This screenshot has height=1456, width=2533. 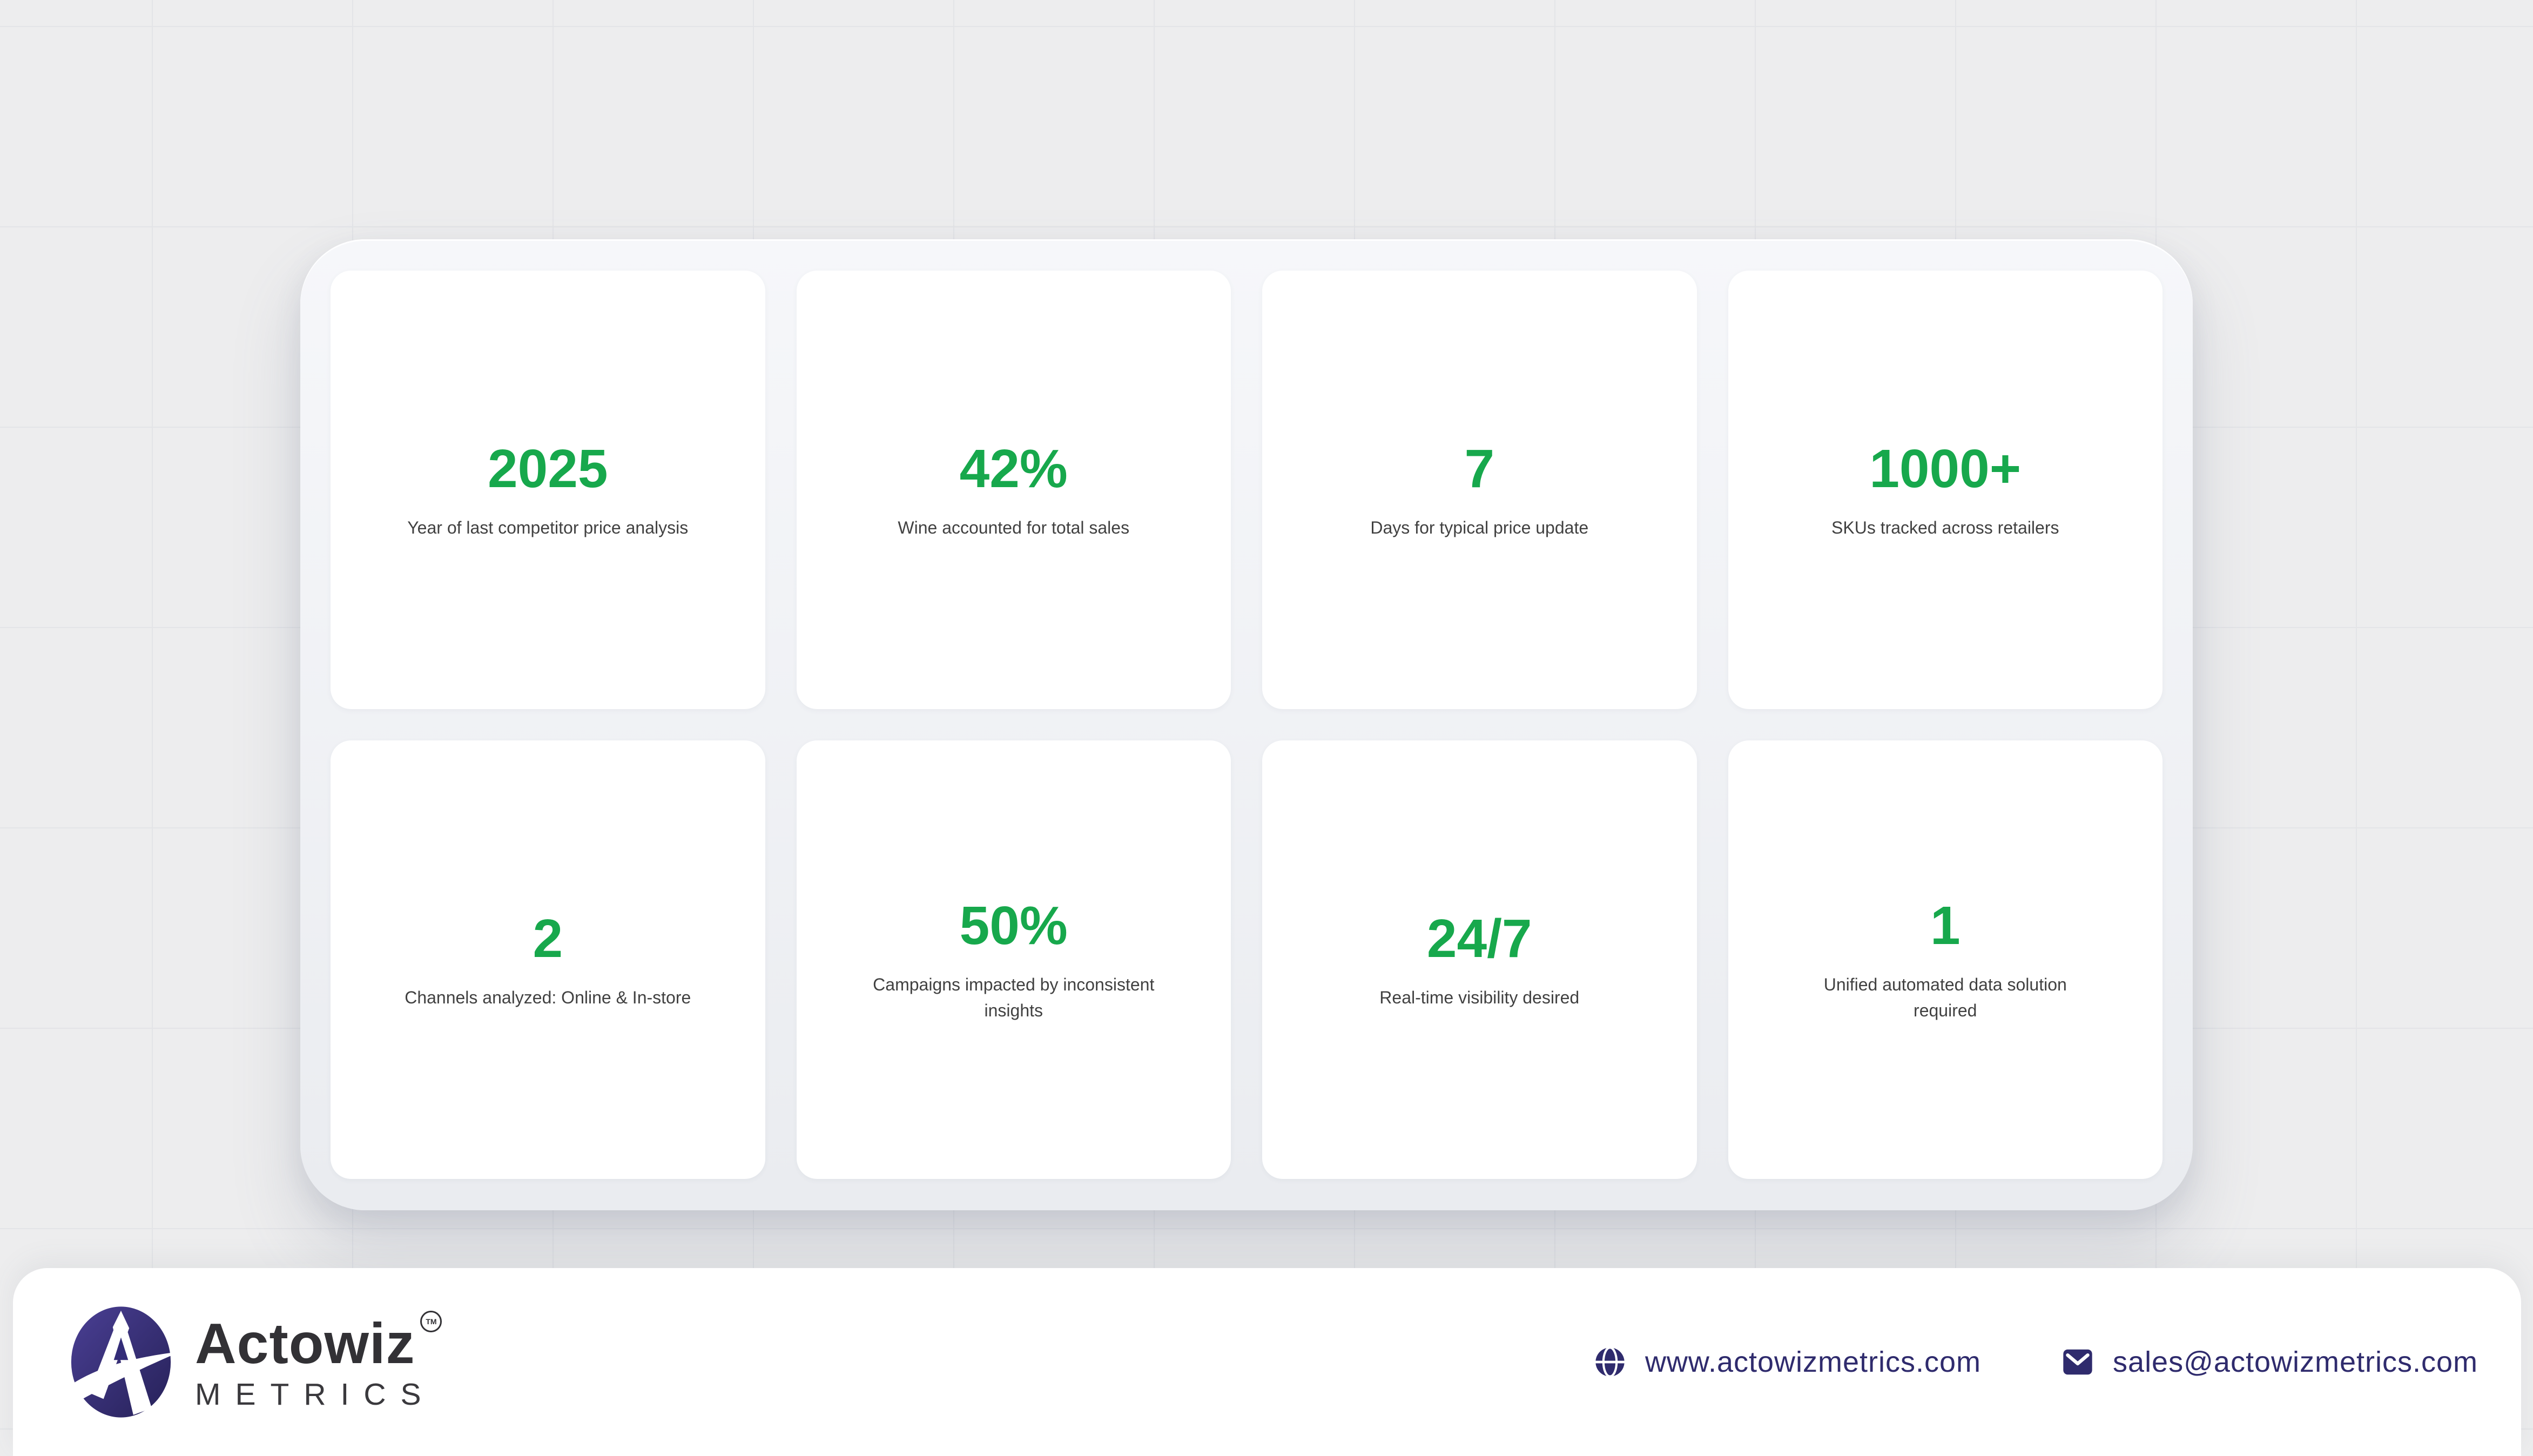 I want to click on email-address: sales@actowizmetrics.com, so click(x=2296, y=1362).